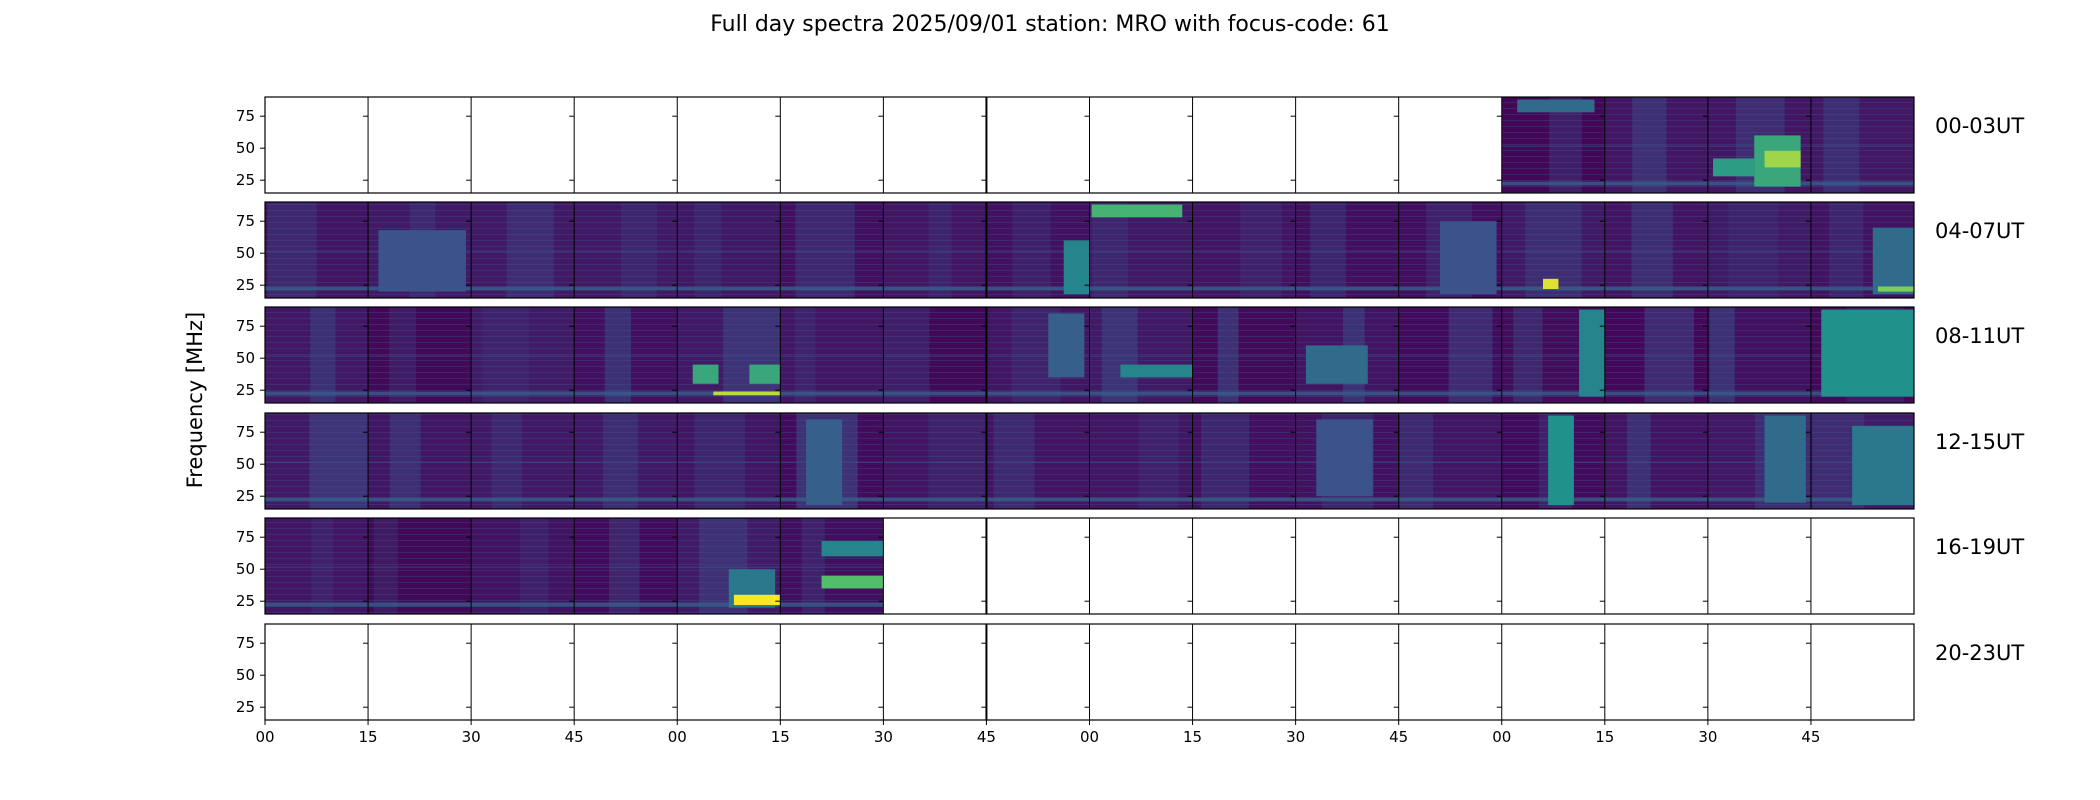  What do you see at coordinates (1979, 231) in the screenshot?
I see `row-label: 04-07UT` at bounding box center [1979, 231].